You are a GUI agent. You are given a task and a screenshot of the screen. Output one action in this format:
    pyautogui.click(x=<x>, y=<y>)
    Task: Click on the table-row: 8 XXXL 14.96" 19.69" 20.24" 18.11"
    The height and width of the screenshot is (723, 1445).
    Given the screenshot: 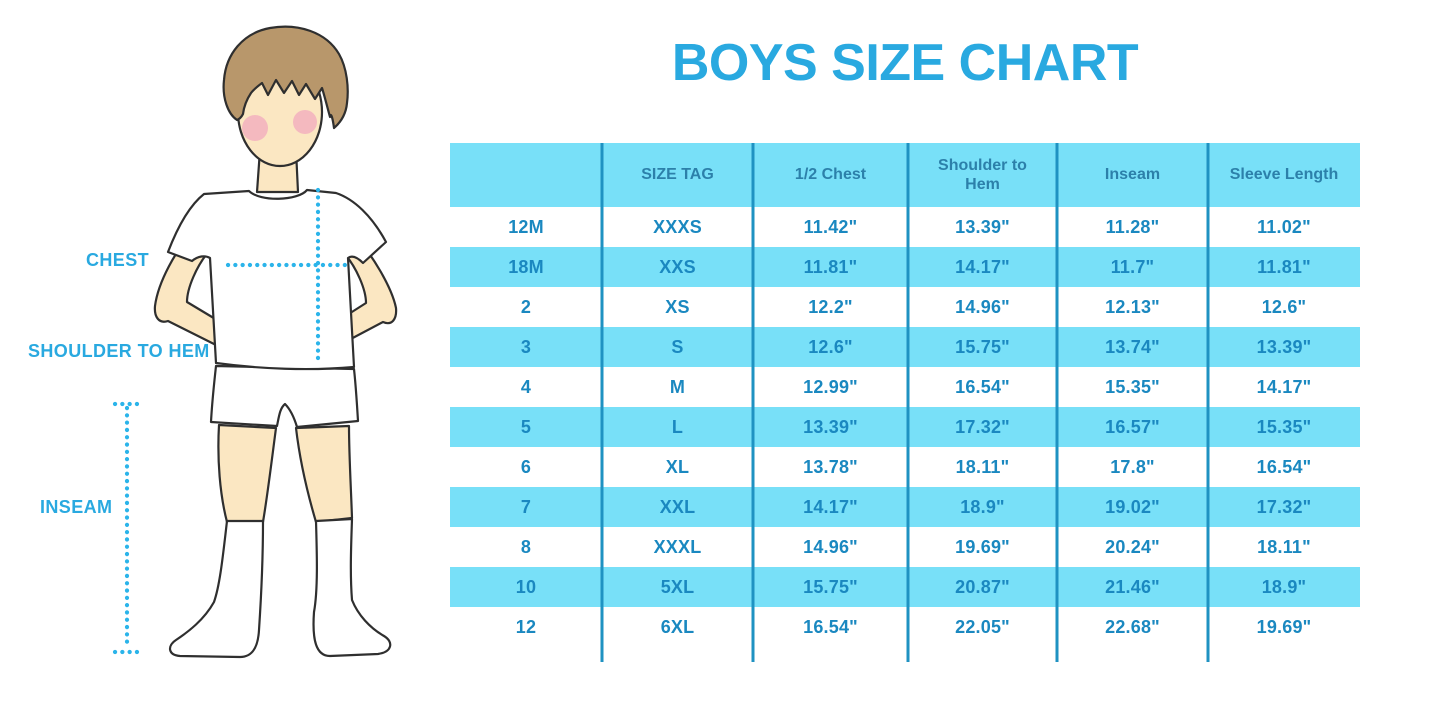 What is the action you would take?
    pyautogui.click(x=905, y=547)
    